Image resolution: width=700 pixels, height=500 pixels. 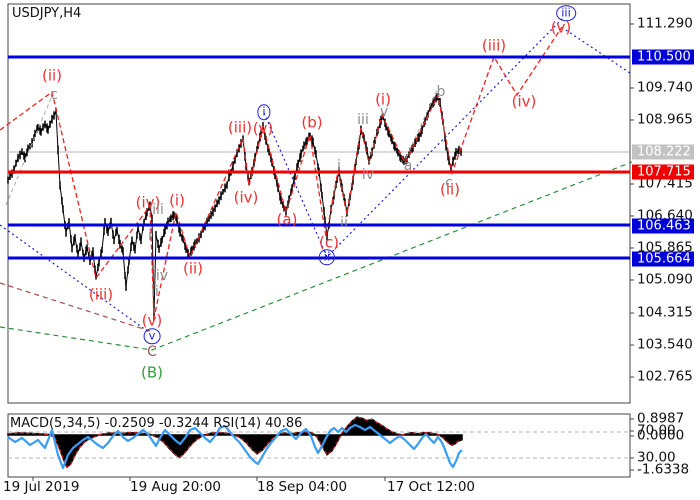 I want to click on price-tick-label: 103.540, so click(x=665, y=344).